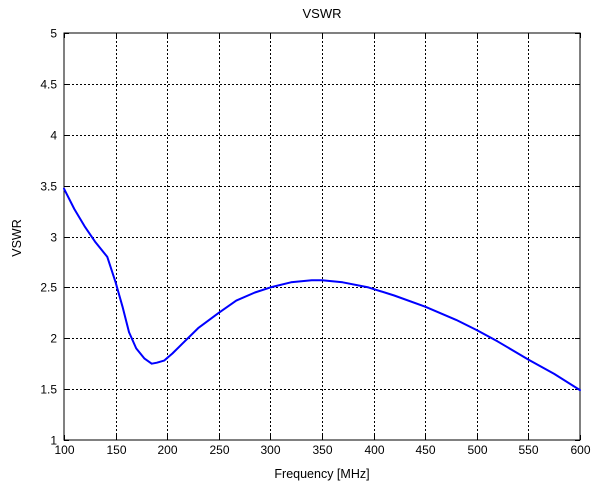  I want to click on x-tick-label: 400, so click(374, 450).